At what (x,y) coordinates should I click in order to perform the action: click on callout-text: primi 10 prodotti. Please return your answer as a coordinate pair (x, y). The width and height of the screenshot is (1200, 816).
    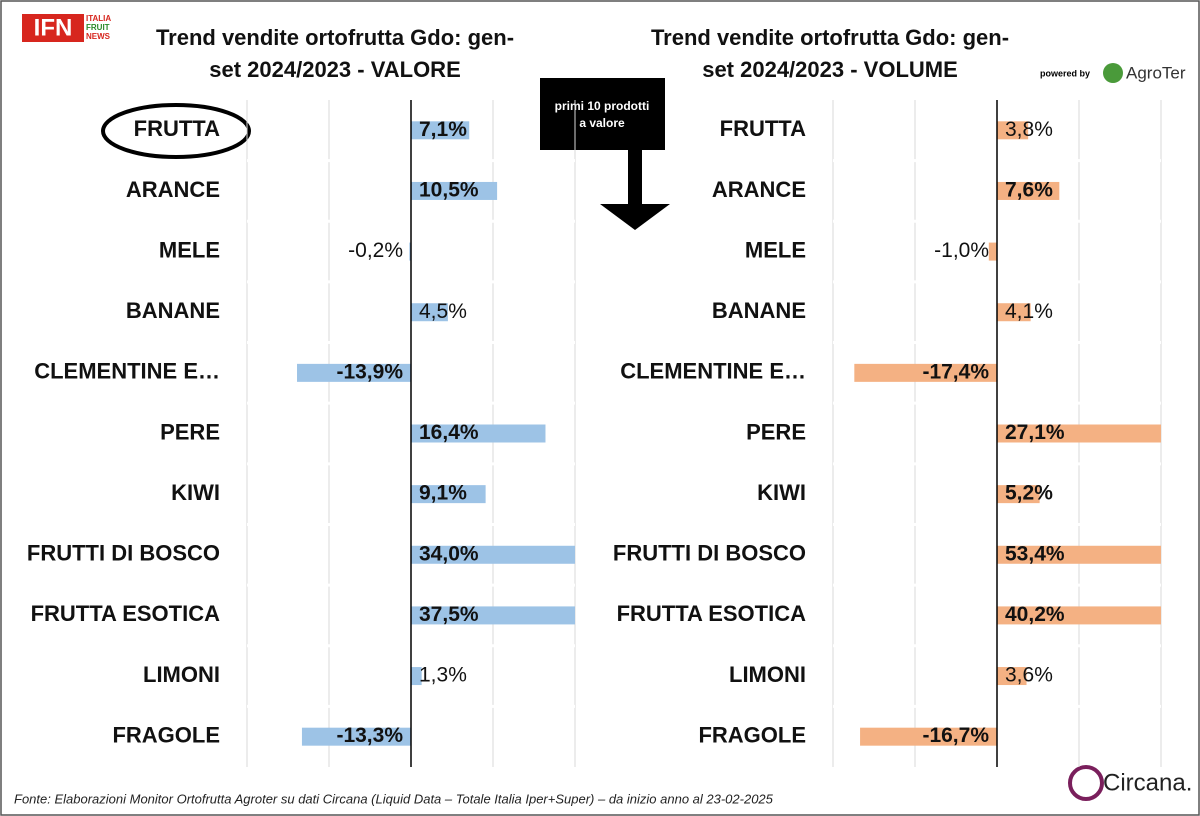
    Looking at the image, I should click on (602, 106).